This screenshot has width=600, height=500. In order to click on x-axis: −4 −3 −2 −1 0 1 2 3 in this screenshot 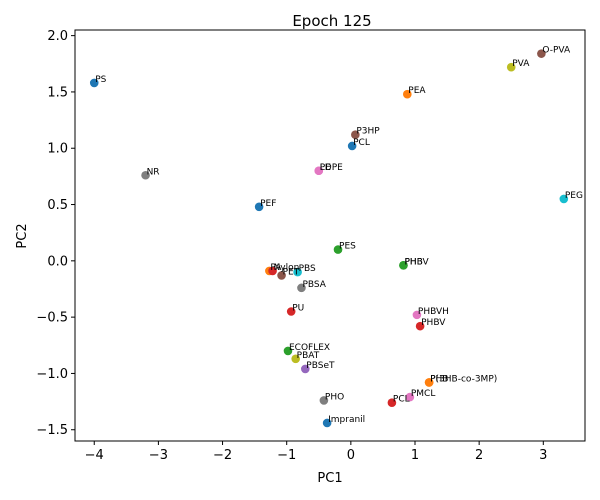, I will do `click(316, 452)`.